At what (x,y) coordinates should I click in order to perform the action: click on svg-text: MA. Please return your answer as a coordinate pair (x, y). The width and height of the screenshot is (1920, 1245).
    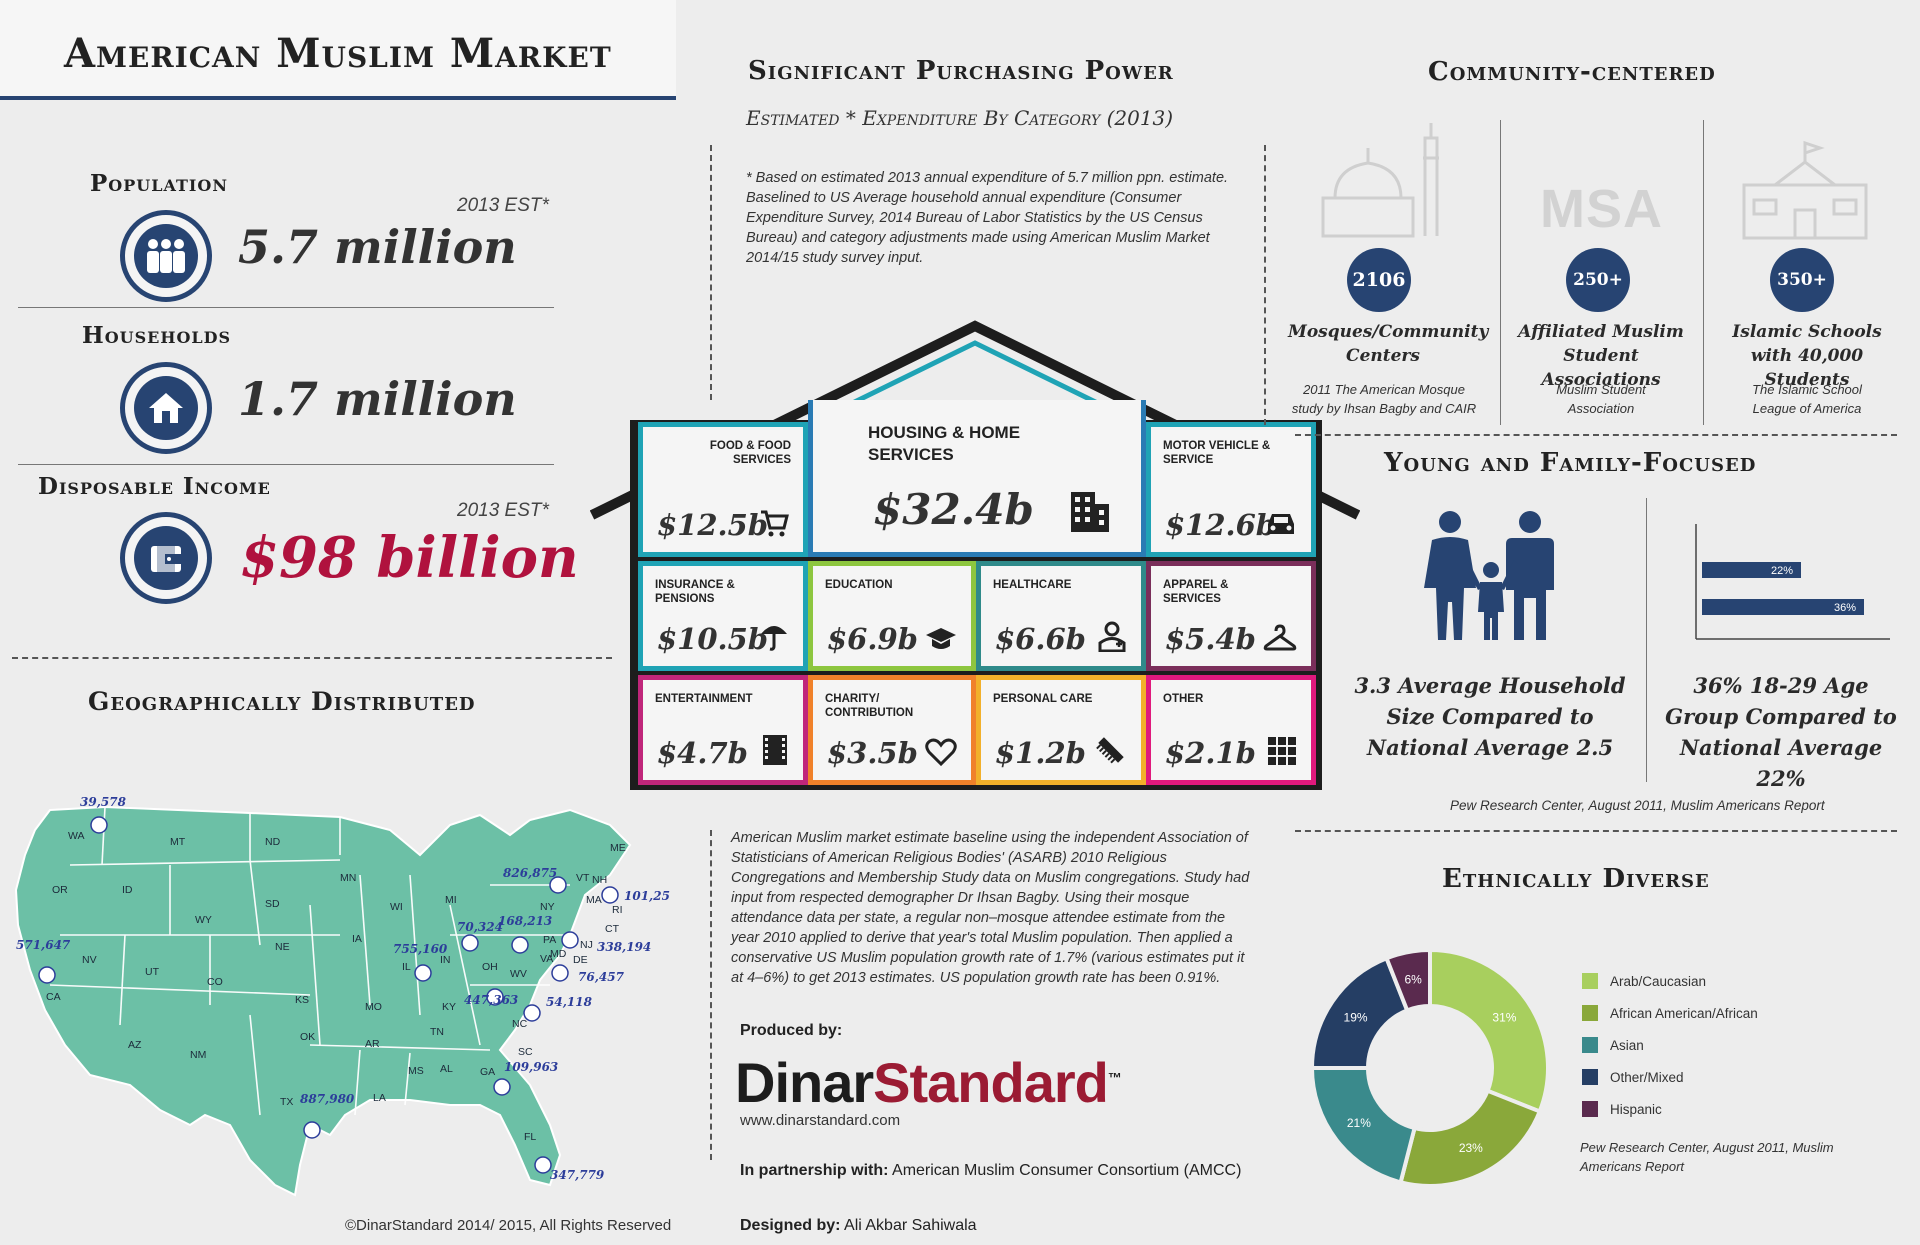
    Looking at the image, I should click on (594, 900).